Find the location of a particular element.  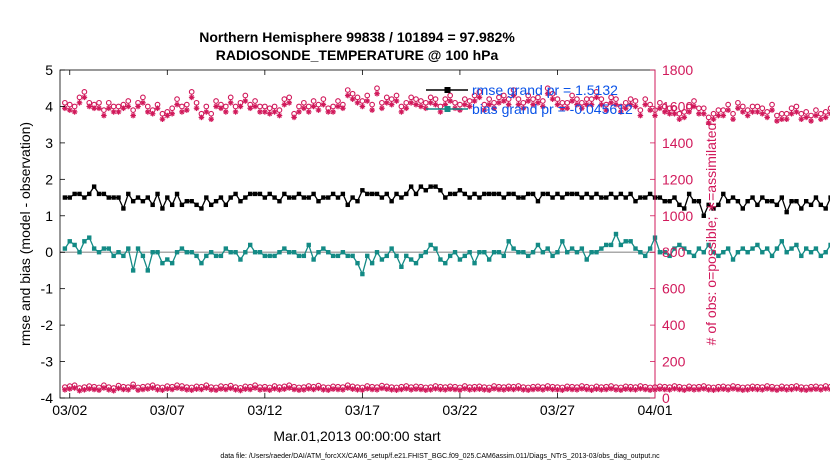

x-tick-label: 03/12 is located at coordinates (264, 410).